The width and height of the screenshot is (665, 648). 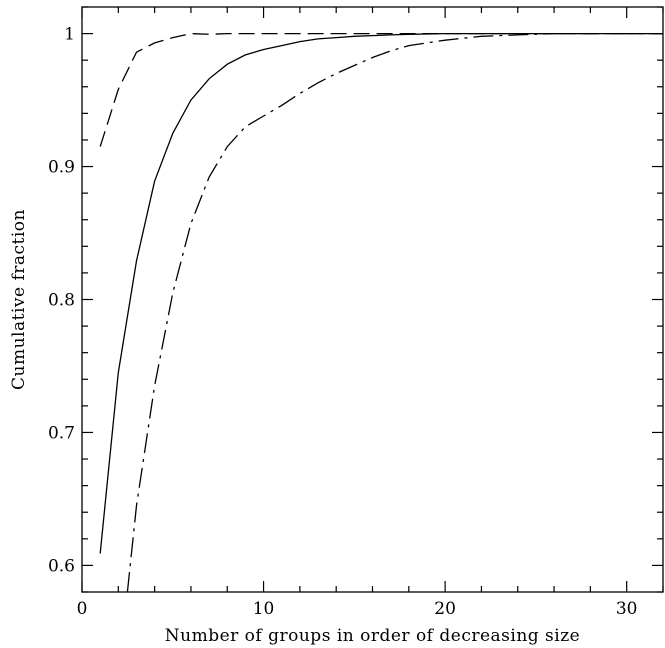 What do you see at coordinates (82, 609) in the screenshot?
I see `x-tick-label: 0` at bounding box center [82, 609].